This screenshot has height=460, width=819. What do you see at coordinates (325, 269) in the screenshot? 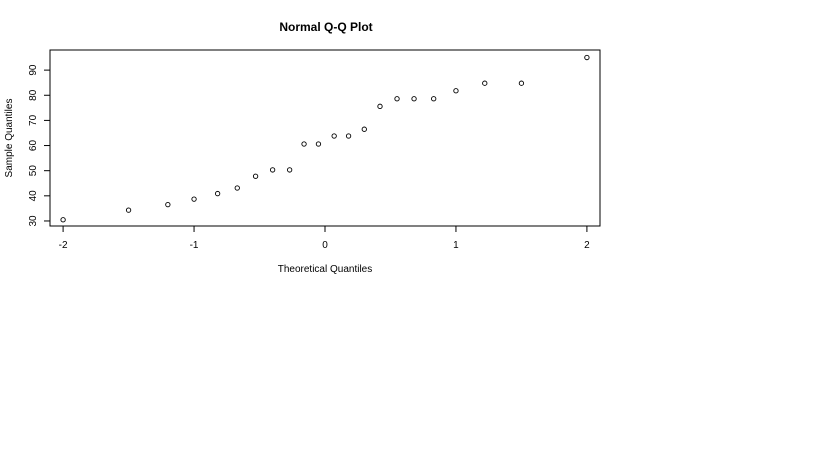
I see `x-axis-title: Theoretical Quantiles` at bounding box center [325, 269].